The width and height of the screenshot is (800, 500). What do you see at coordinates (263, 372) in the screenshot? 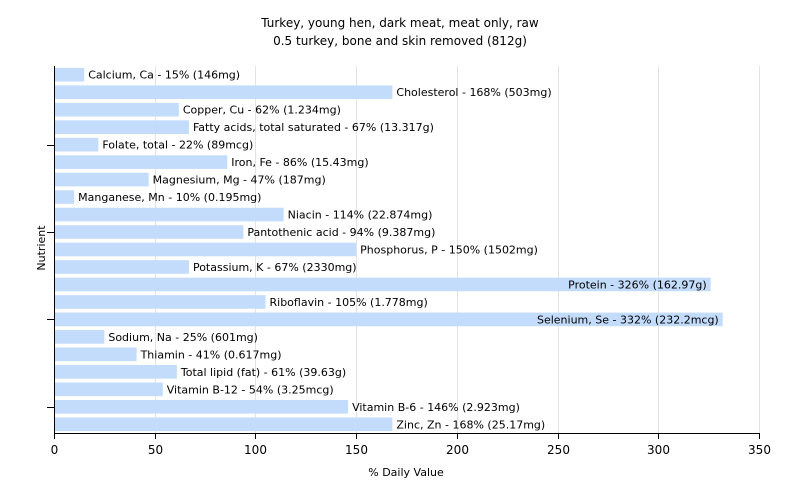
I see `bar-label: Total lipid (fat) - 61% (39.63g)` at bounding box center [263, 372].